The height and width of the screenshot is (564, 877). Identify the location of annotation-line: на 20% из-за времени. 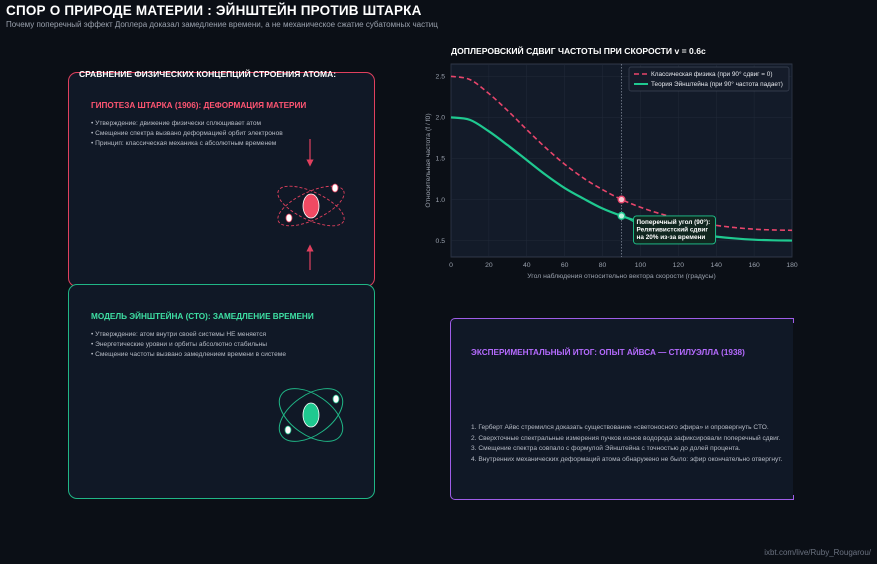
(671, 237).